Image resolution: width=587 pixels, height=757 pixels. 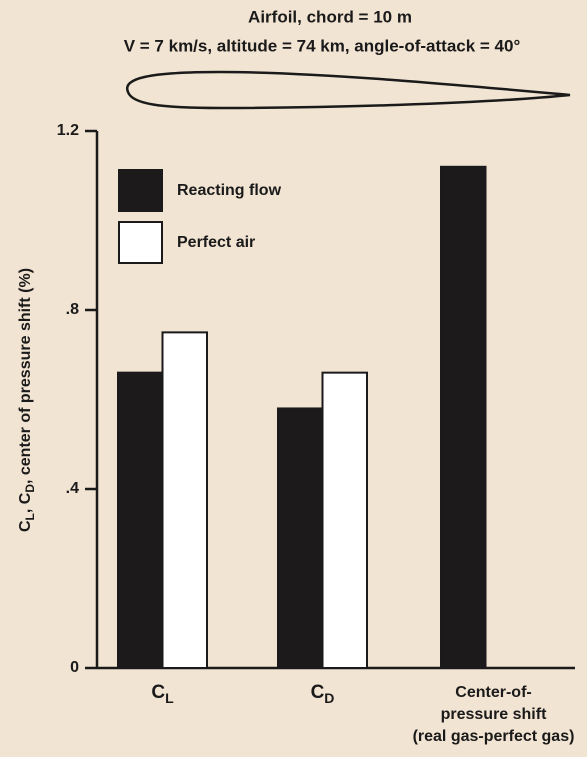 I want to click on y-axis-label-part: C, so click(x=25, y=526).